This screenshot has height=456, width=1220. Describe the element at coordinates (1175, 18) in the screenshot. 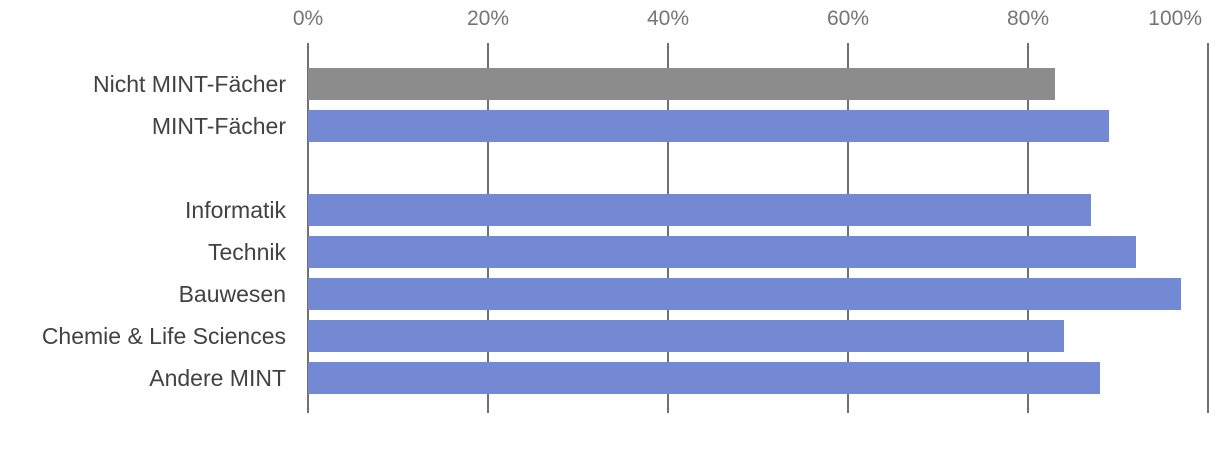

I see `x-tick-label: 100%` at that location.